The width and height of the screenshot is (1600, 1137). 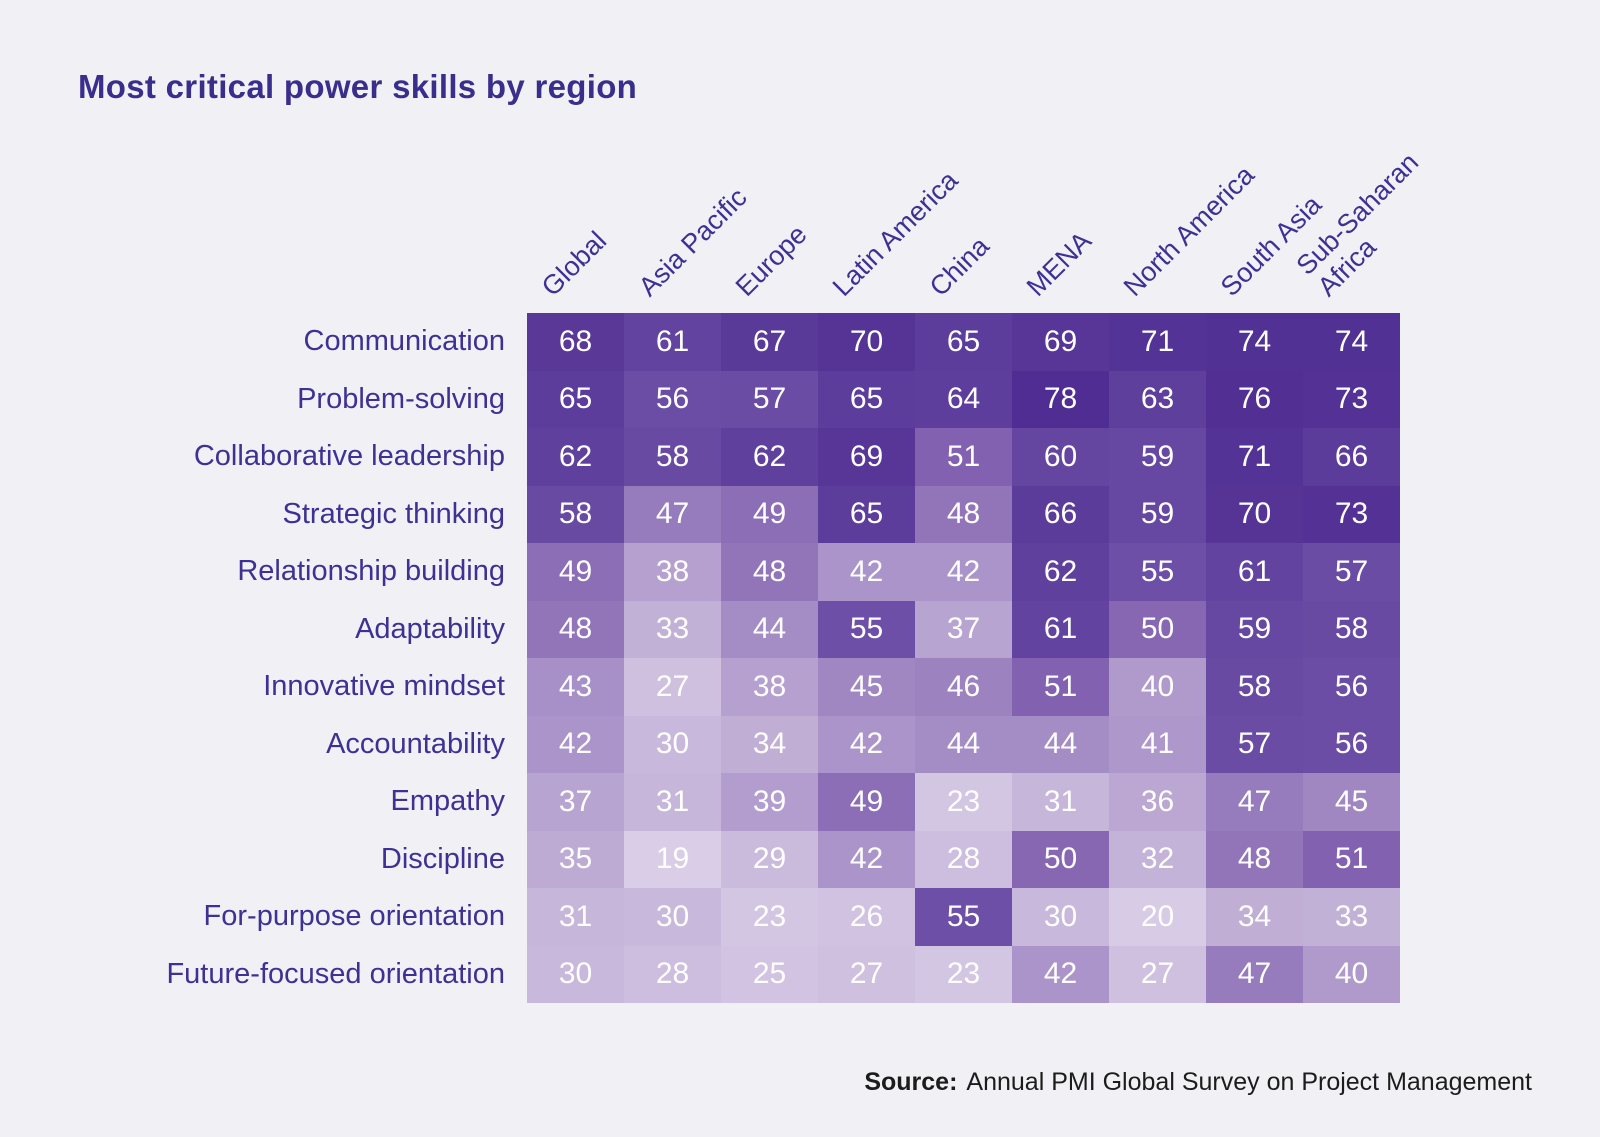 What do you see at coordinates (1254, 399) in the screenshot?
I see `heatmap-cell: 76` at bounding box center [1254, 399].